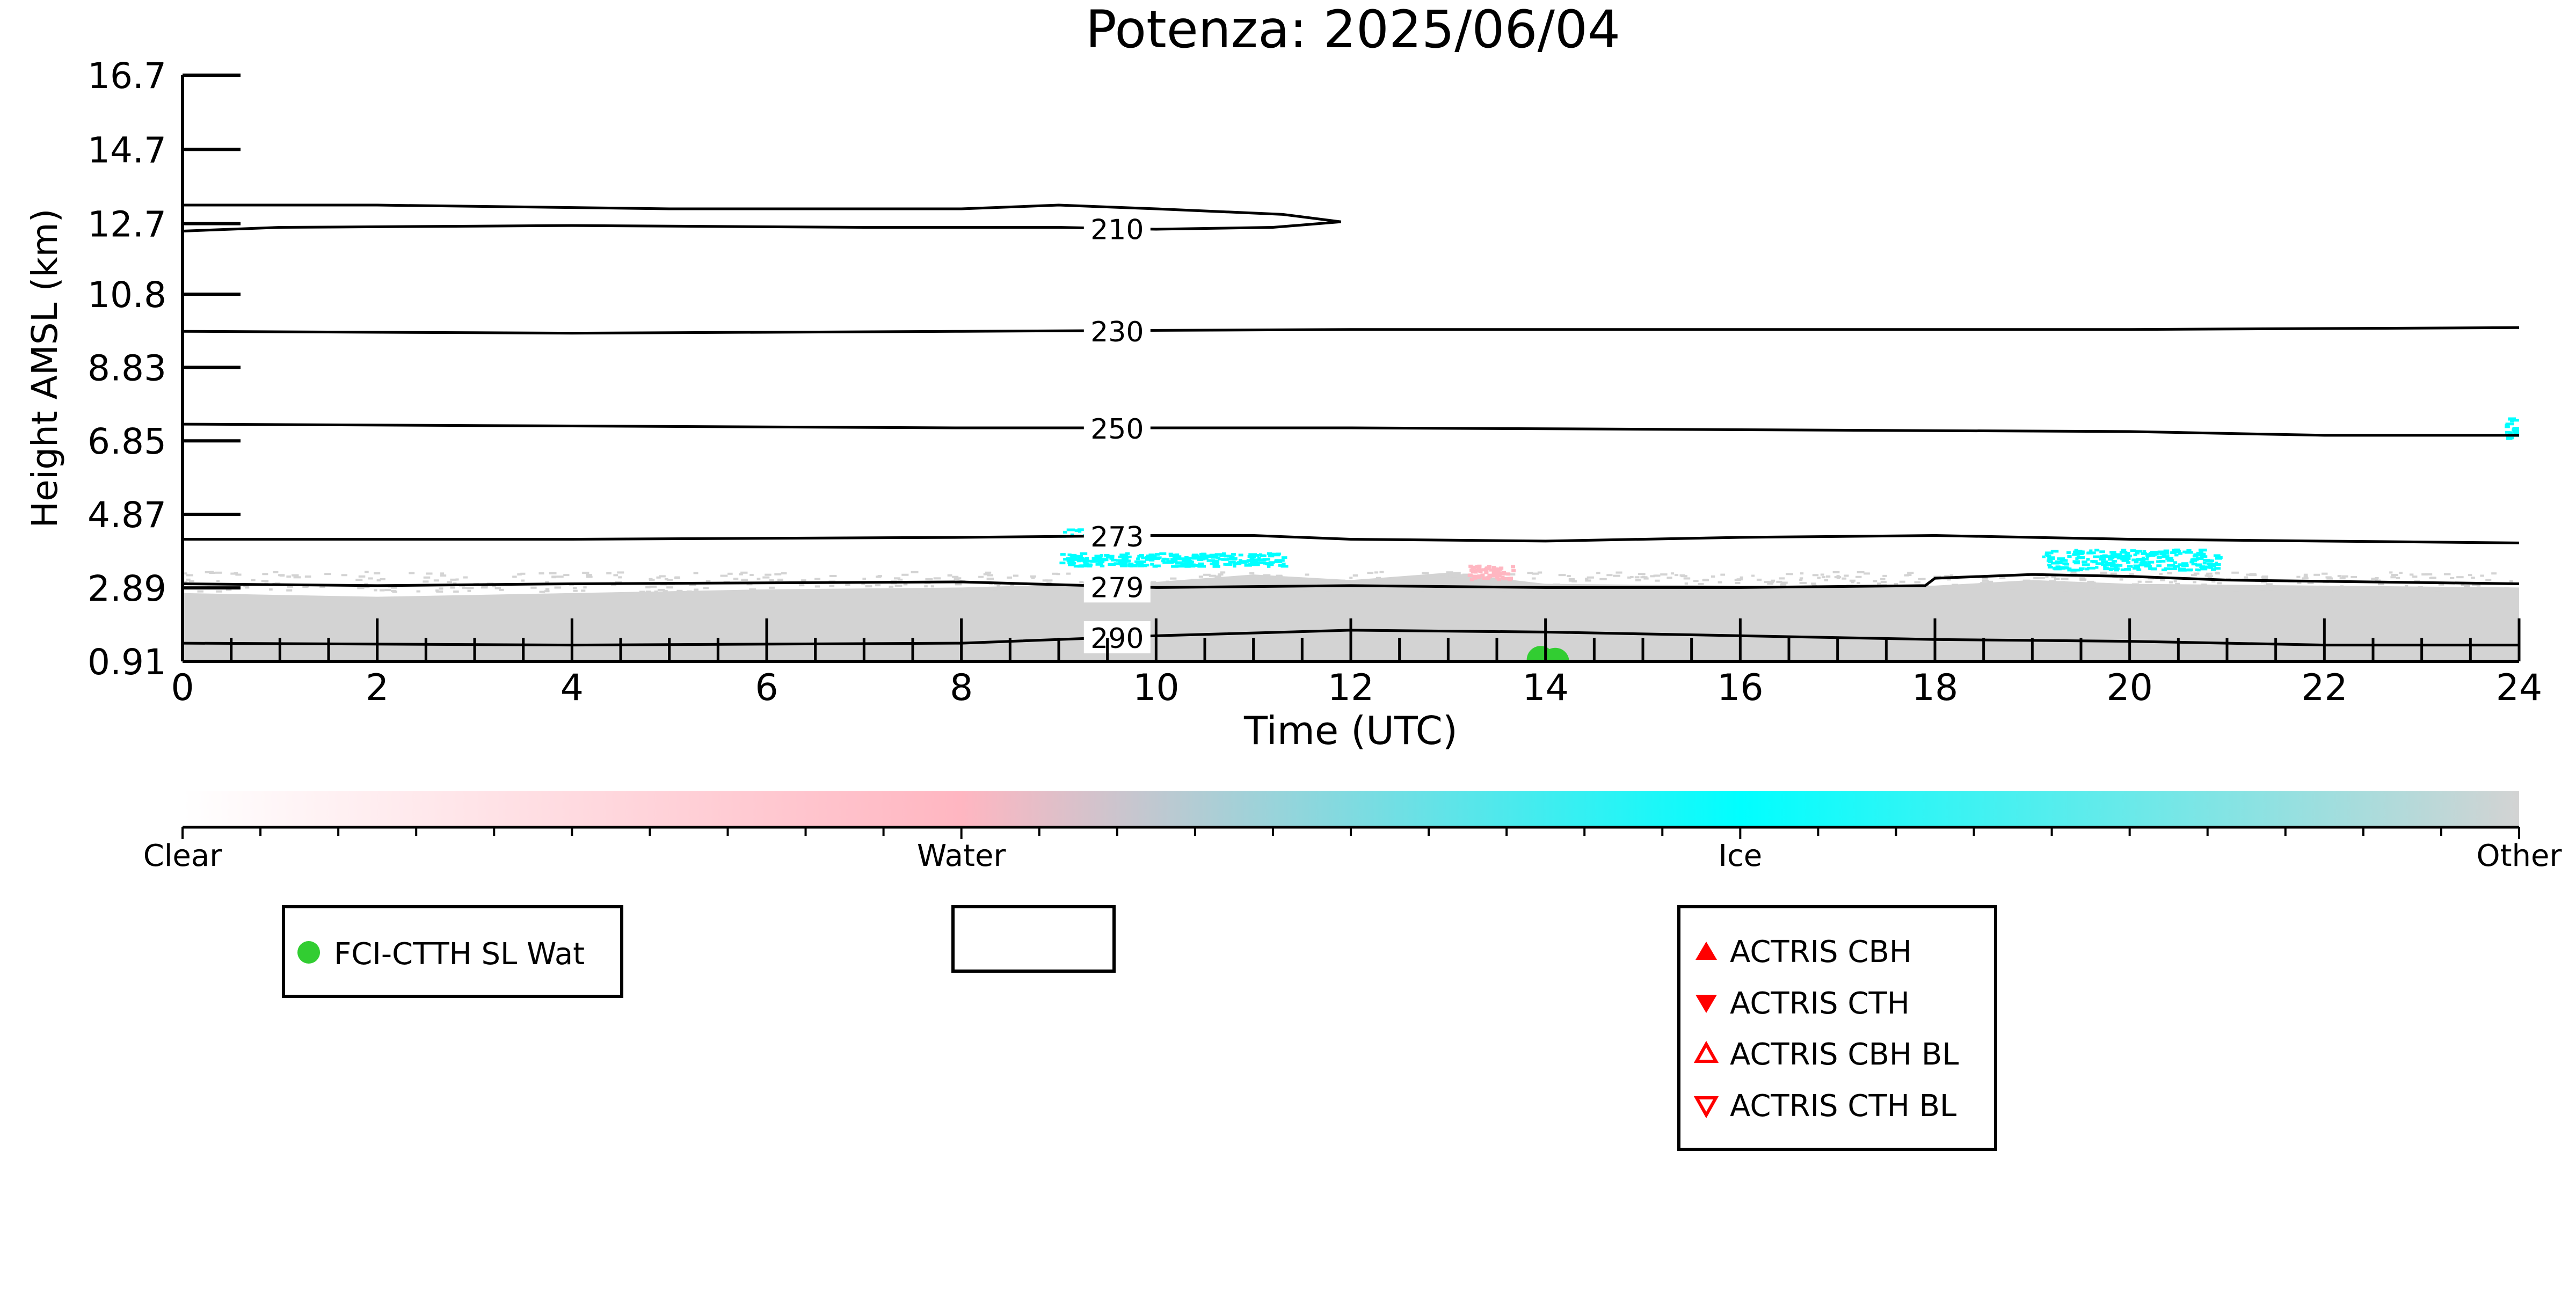 This screenshot has height=1290, width=2576. I want to click on x-tick-label: 22, so click(2324, 688).